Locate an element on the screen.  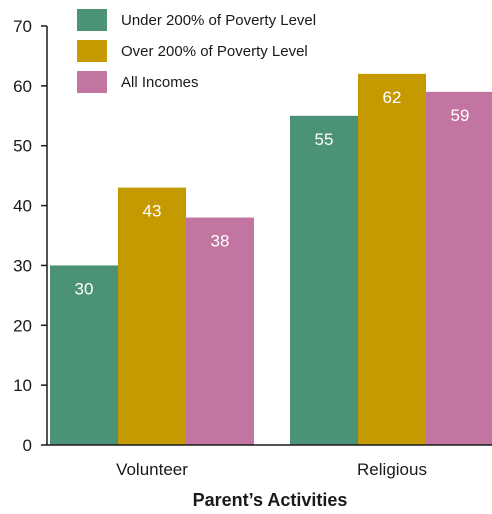
y-tick-label: 0 is located at coordinates (27, 445).